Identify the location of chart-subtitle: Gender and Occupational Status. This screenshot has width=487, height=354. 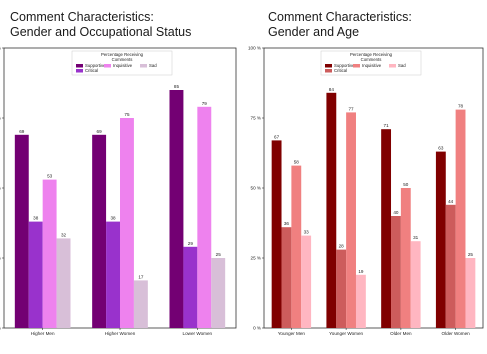
(101, 32).